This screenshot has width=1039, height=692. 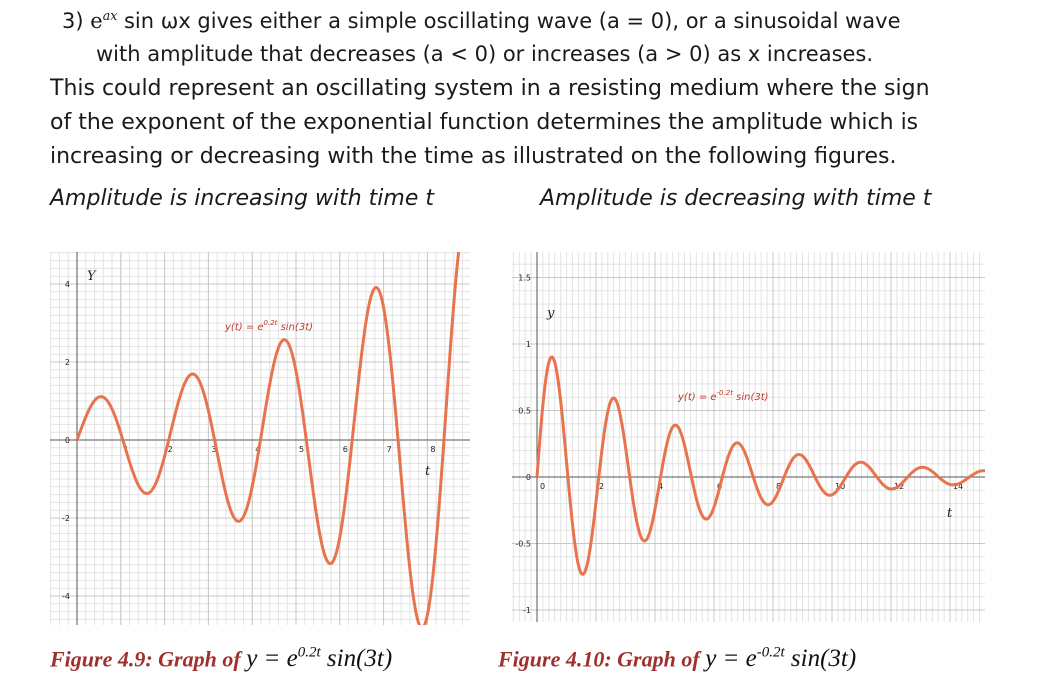 What do you see at coordinates (110, 15) in the screenshot?
I see `math-exp: ax` at bounding box center [110, 15].